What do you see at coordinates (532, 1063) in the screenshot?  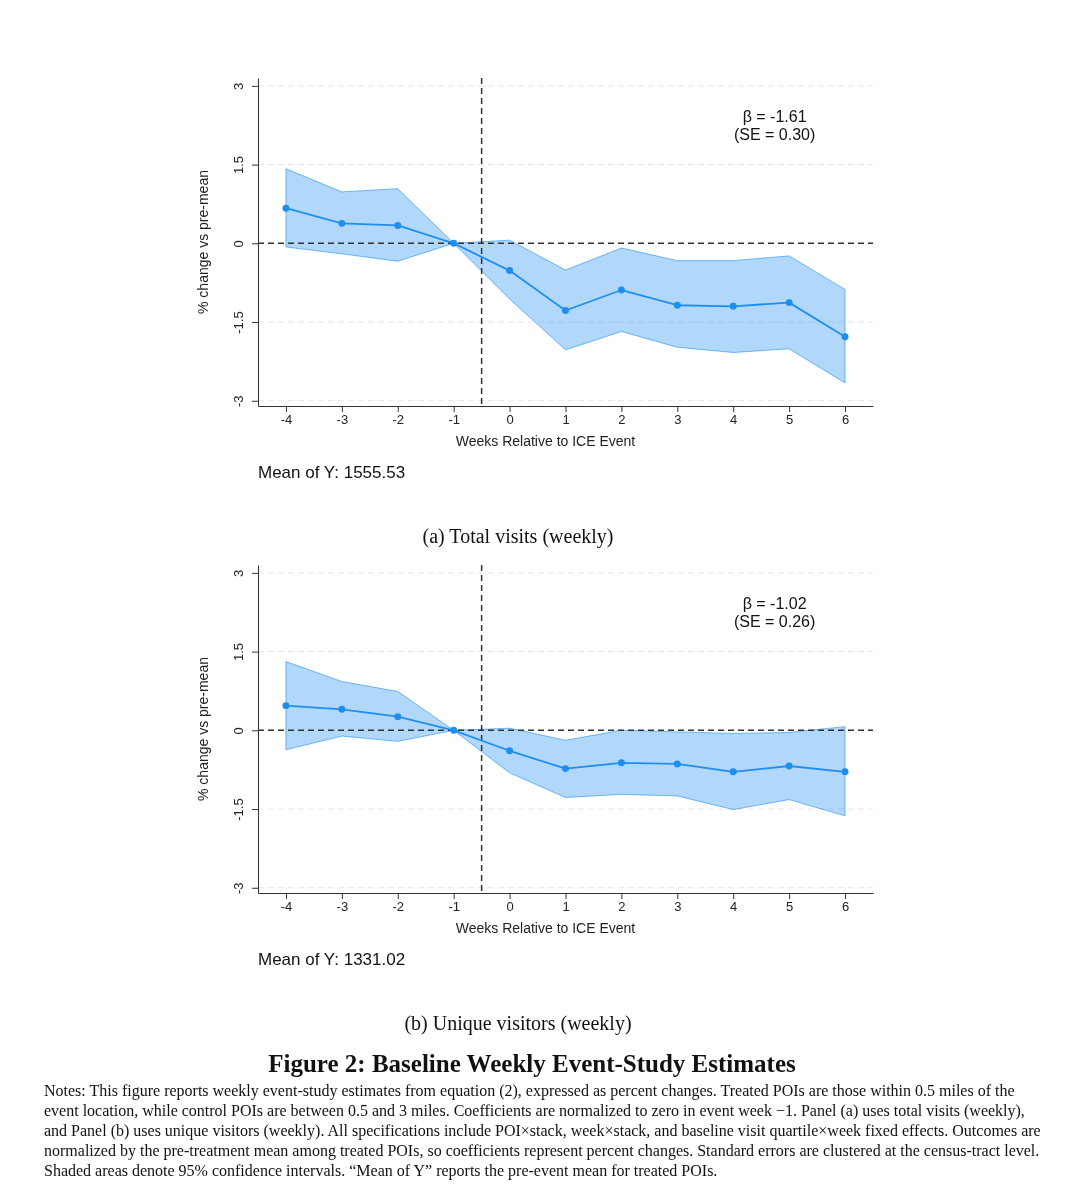 I see `text: Figure 2: Baseline Weekly Event-Study Estimates` at bounding box center [532, 1063].